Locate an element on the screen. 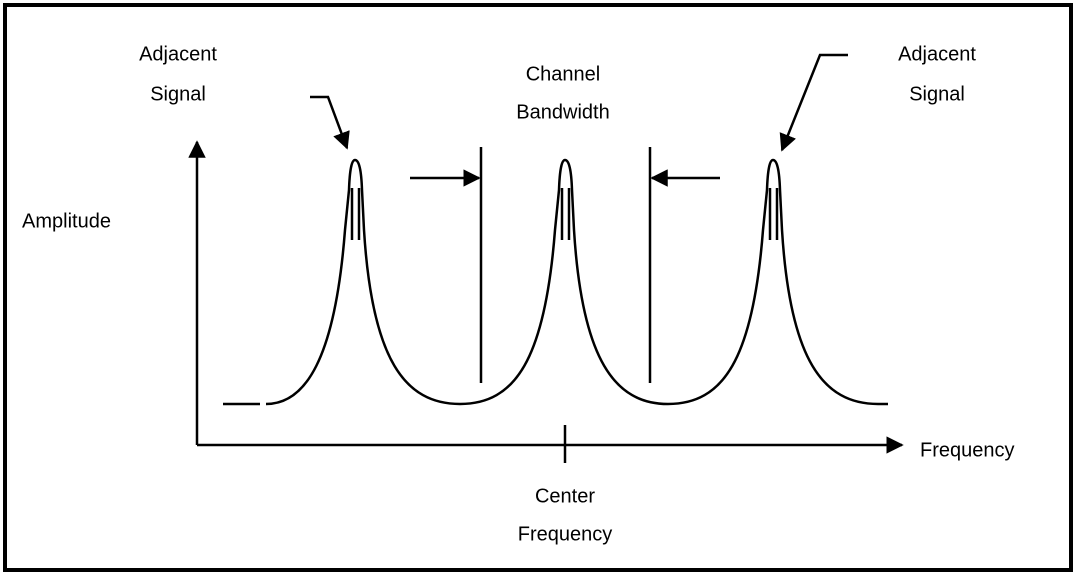 This screenshot has width=1078, height=582. x-axis-label: Frequency is located at coordinates (967, 450).